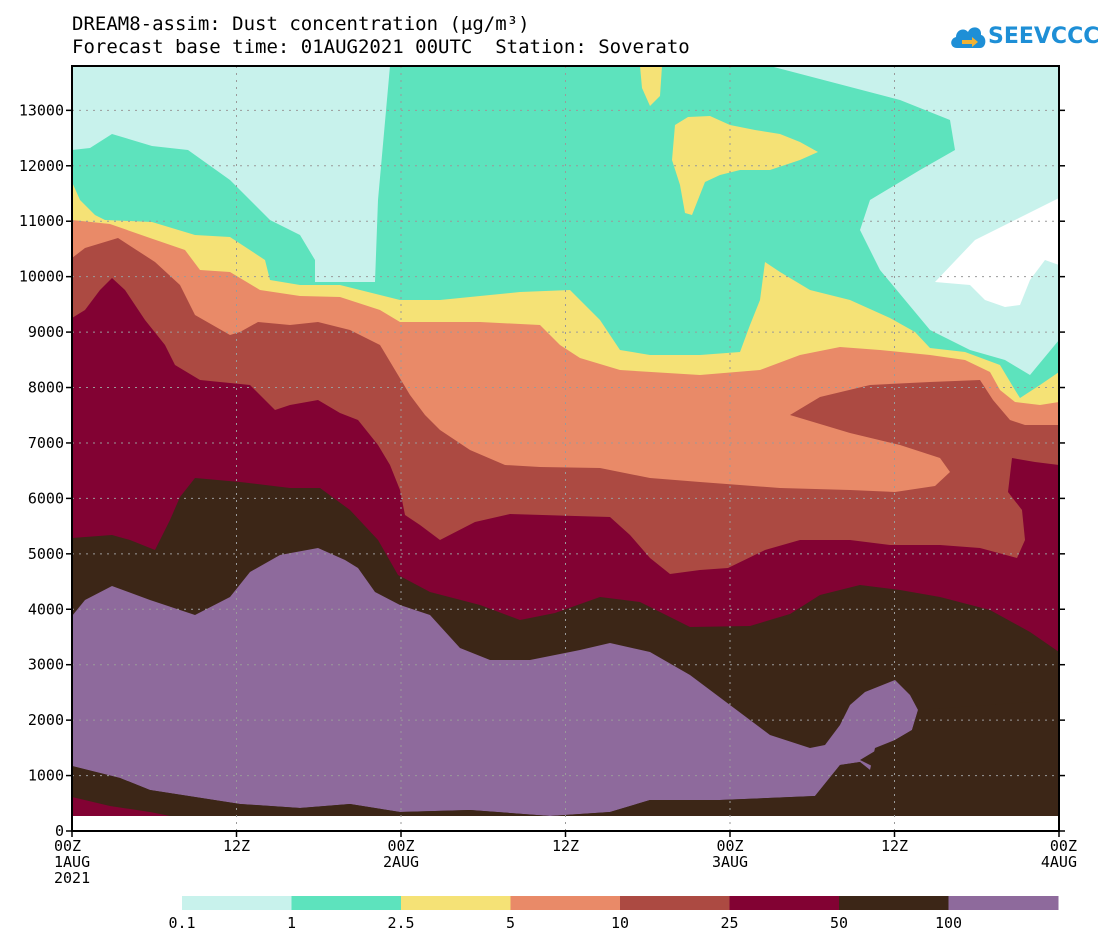 The width and height of the screenshot is (1112, 943). I want to click on colorbar-label: 2.5, so click(400, 923).